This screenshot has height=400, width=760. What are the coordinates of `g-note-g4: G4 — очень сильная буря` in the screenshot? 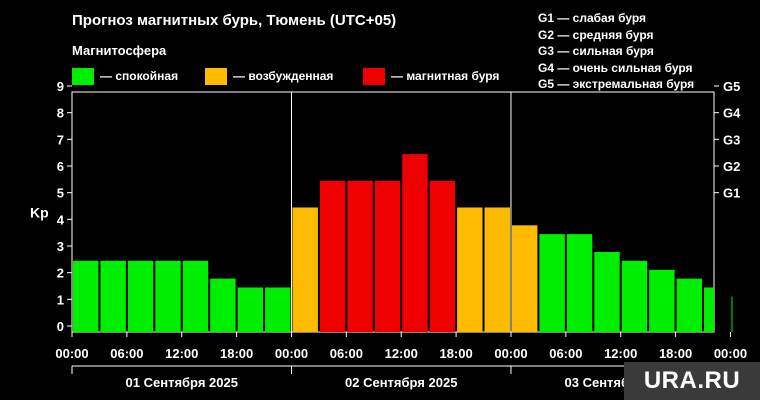 It's located at (615, 67).